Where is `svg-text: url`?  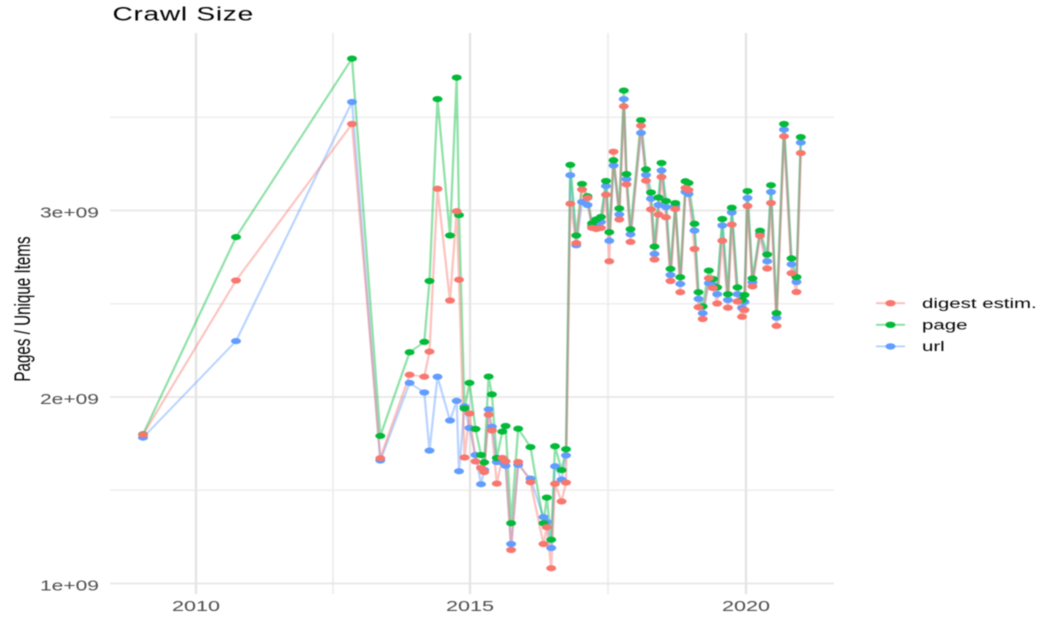
svg-text: url is located at coordinates (933, 346).